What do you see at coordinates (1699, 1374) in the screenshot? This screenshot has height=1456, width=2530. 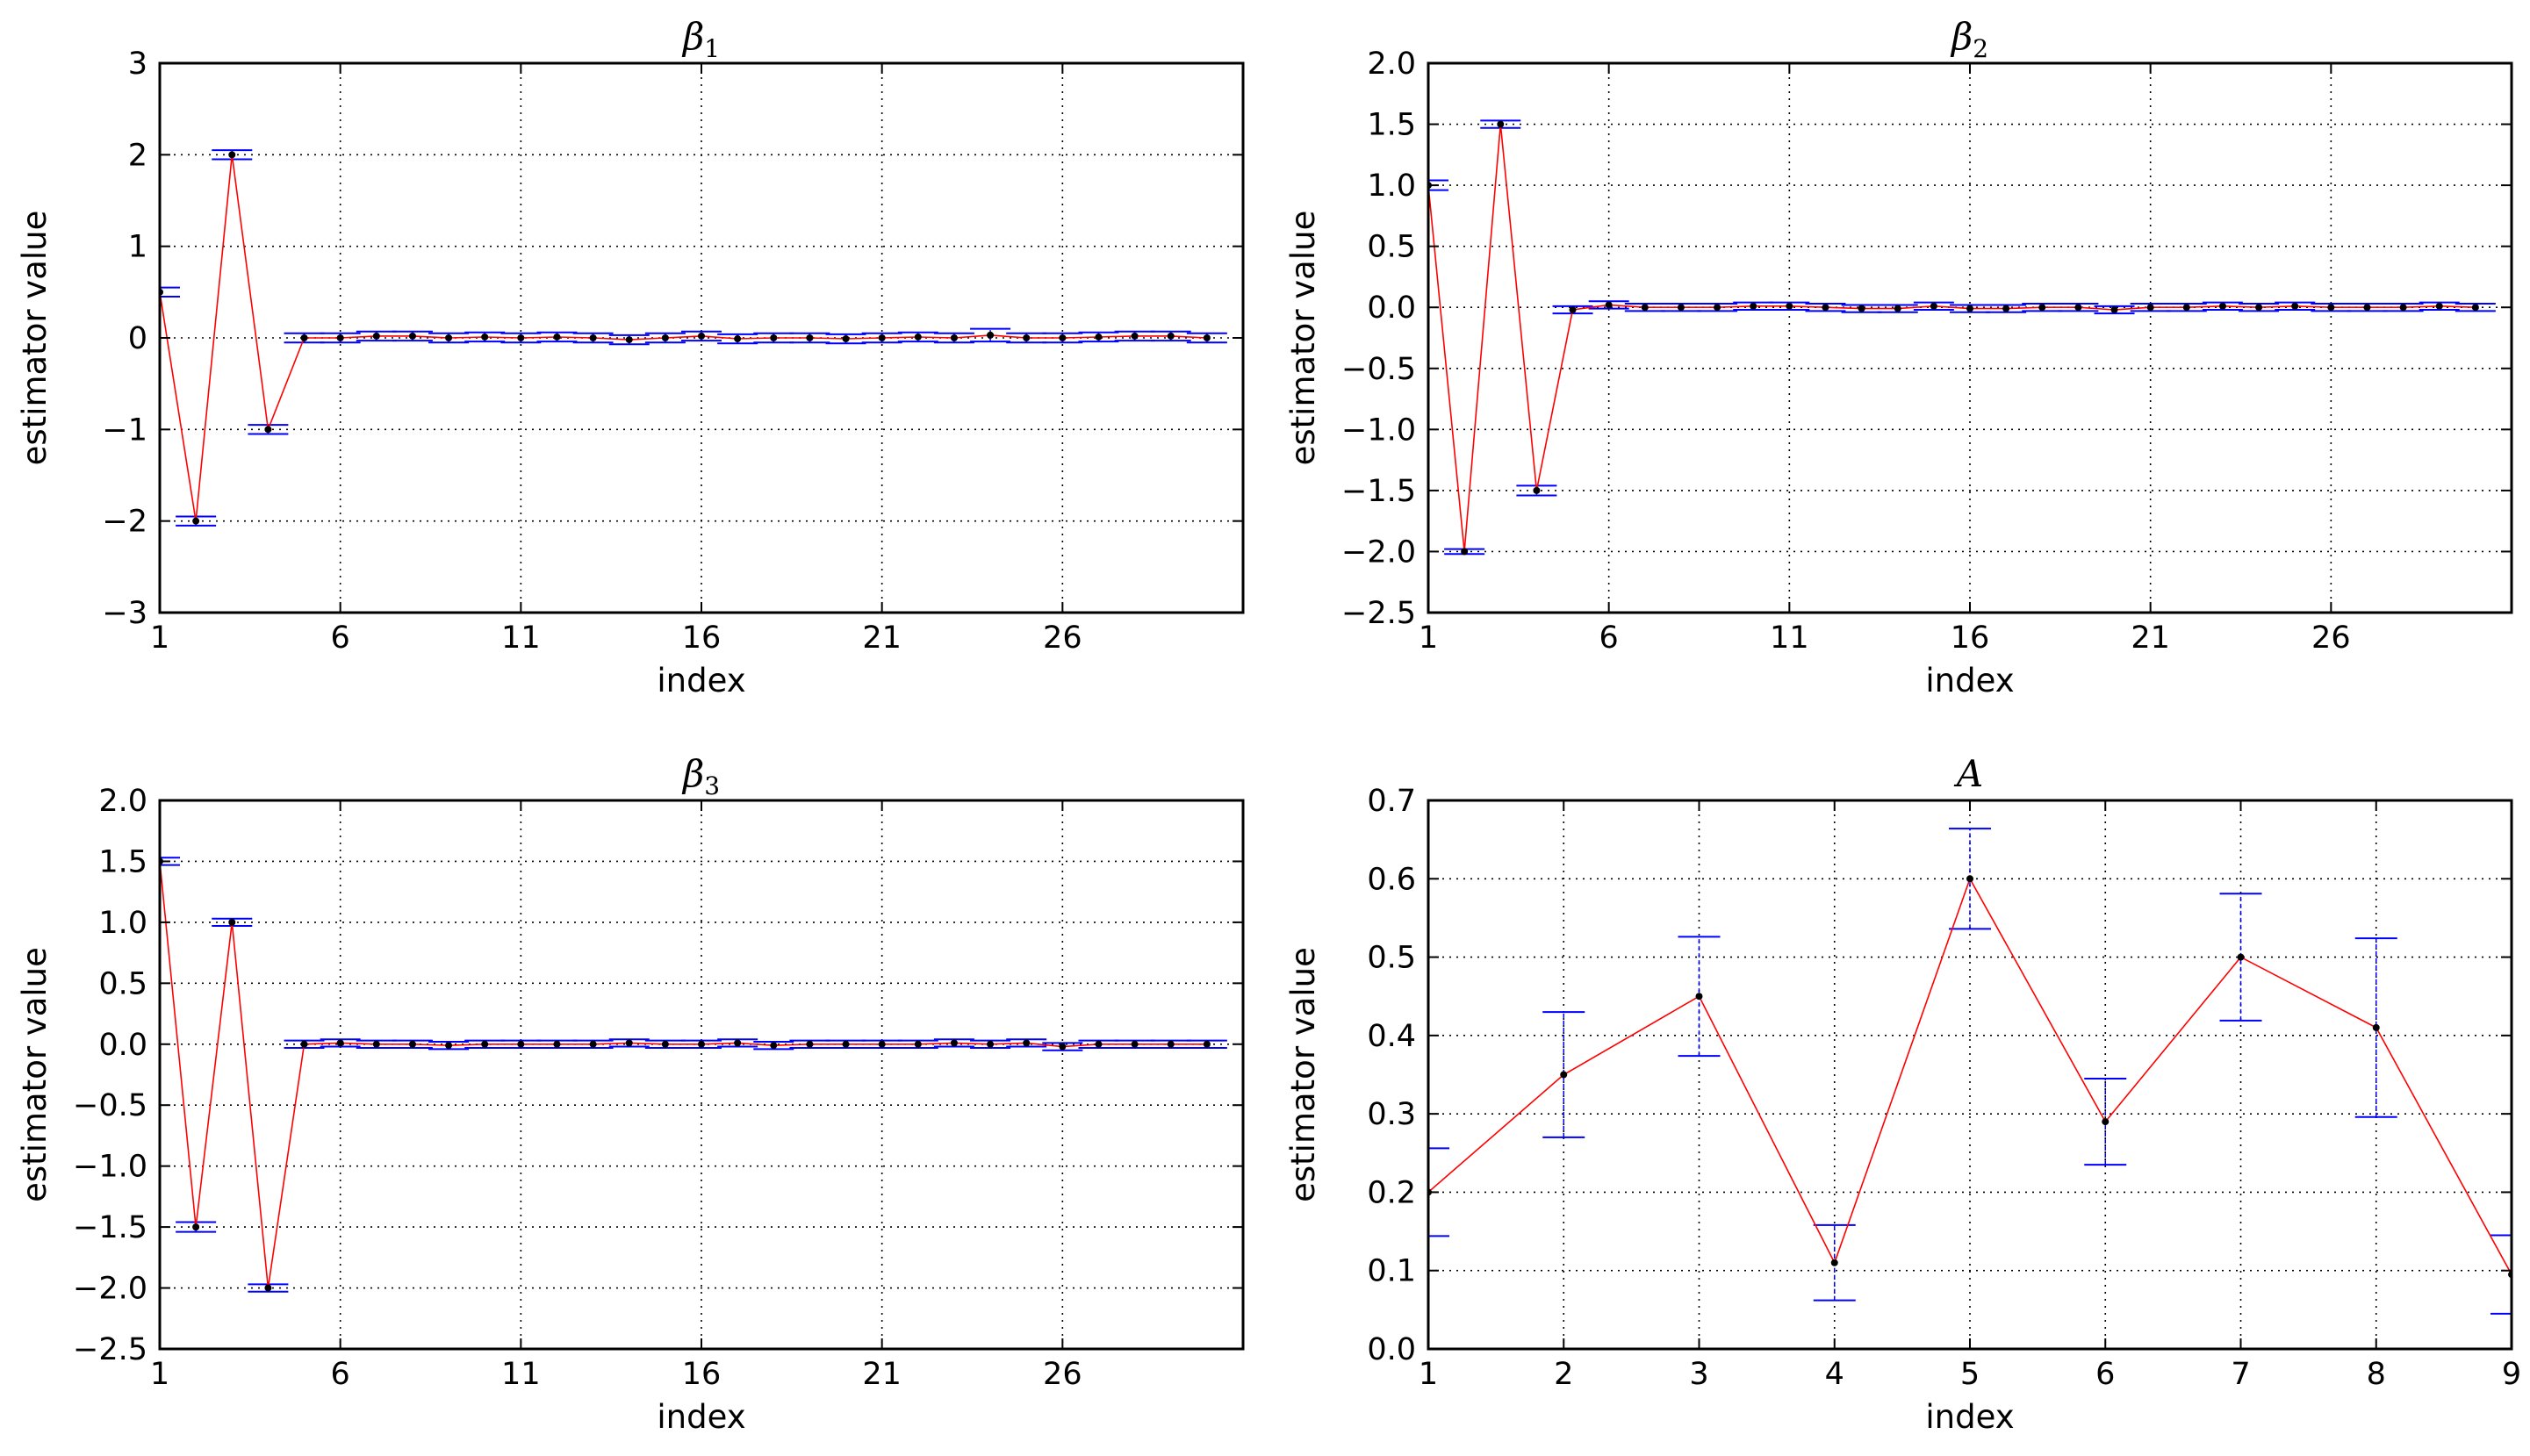 I see `x-tick-label: 3` at bounding box center [1699, 1374].